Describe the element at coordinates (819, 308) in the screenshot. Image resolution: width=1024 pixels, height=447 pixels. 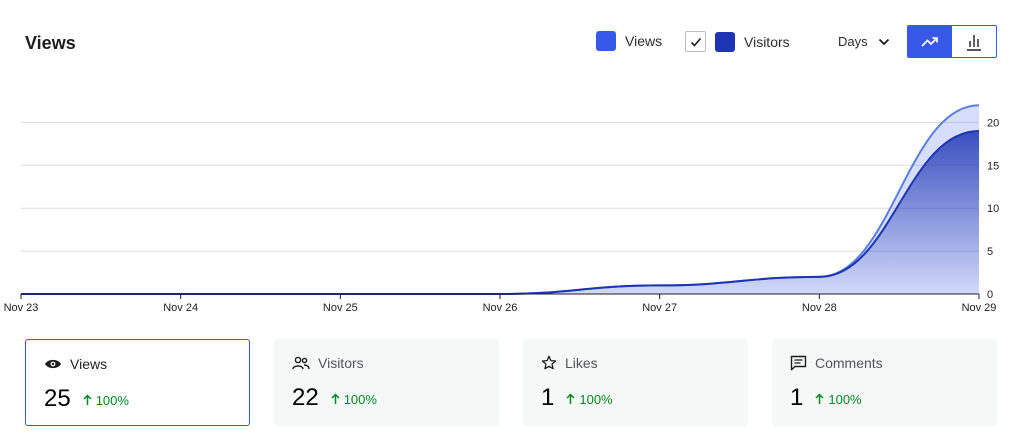
I see `x-tick-label: Nov 28` at that location.